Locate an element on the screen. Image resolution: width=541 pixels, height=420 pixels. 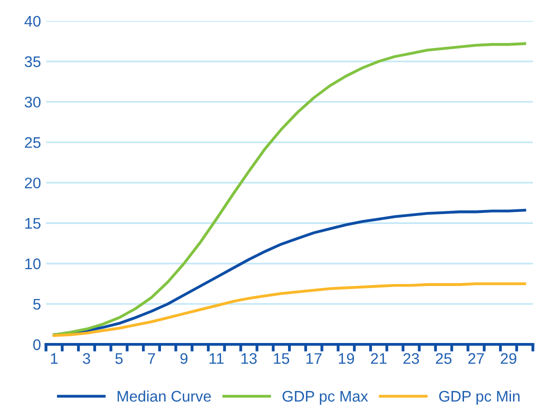
y-tick-label: 20 is located at coordinates (32, 183).